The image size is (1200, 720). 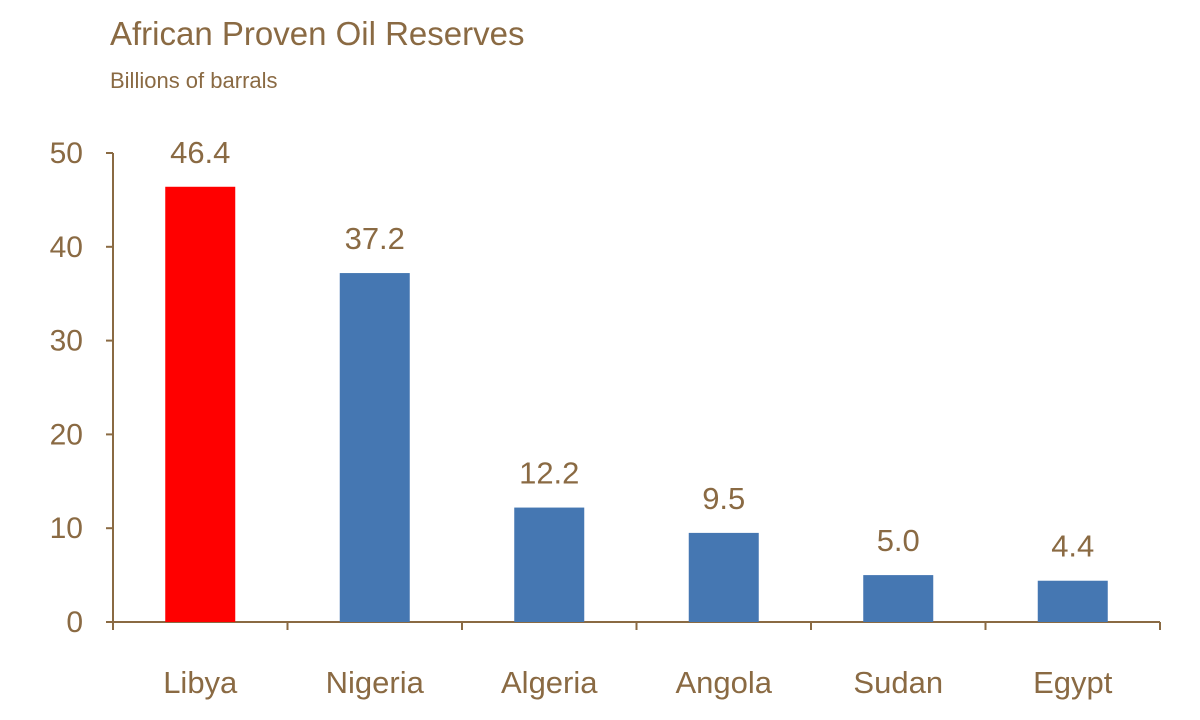 I want to click on value-label: 9.5, so click(x=723, y=498).